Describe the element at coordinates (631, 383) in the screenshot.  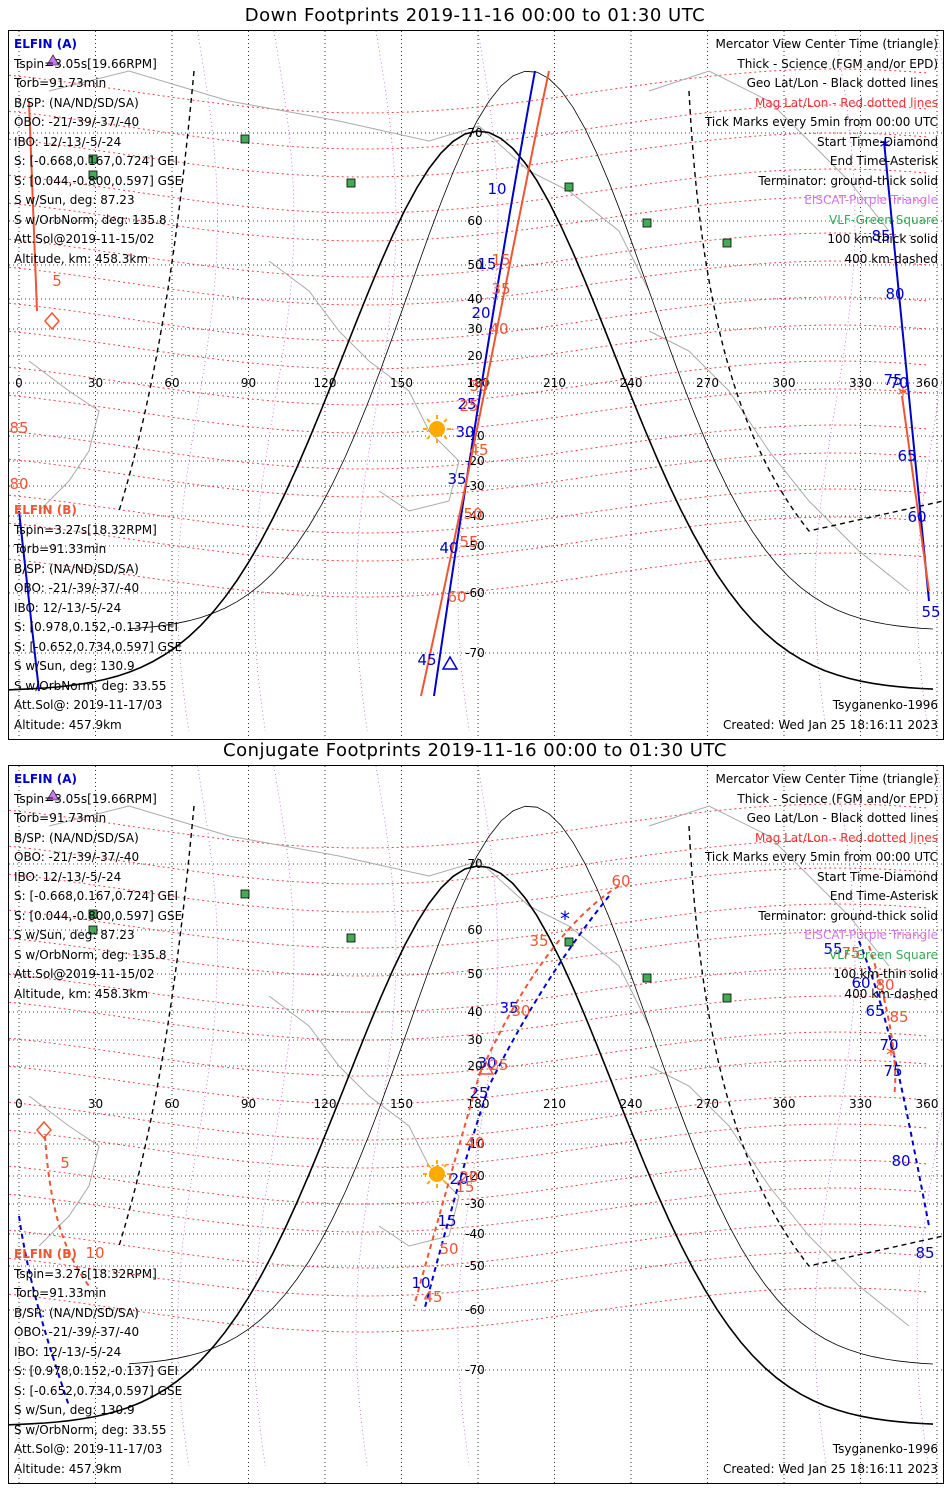
I see `lon-tick-label: 240` at that location.